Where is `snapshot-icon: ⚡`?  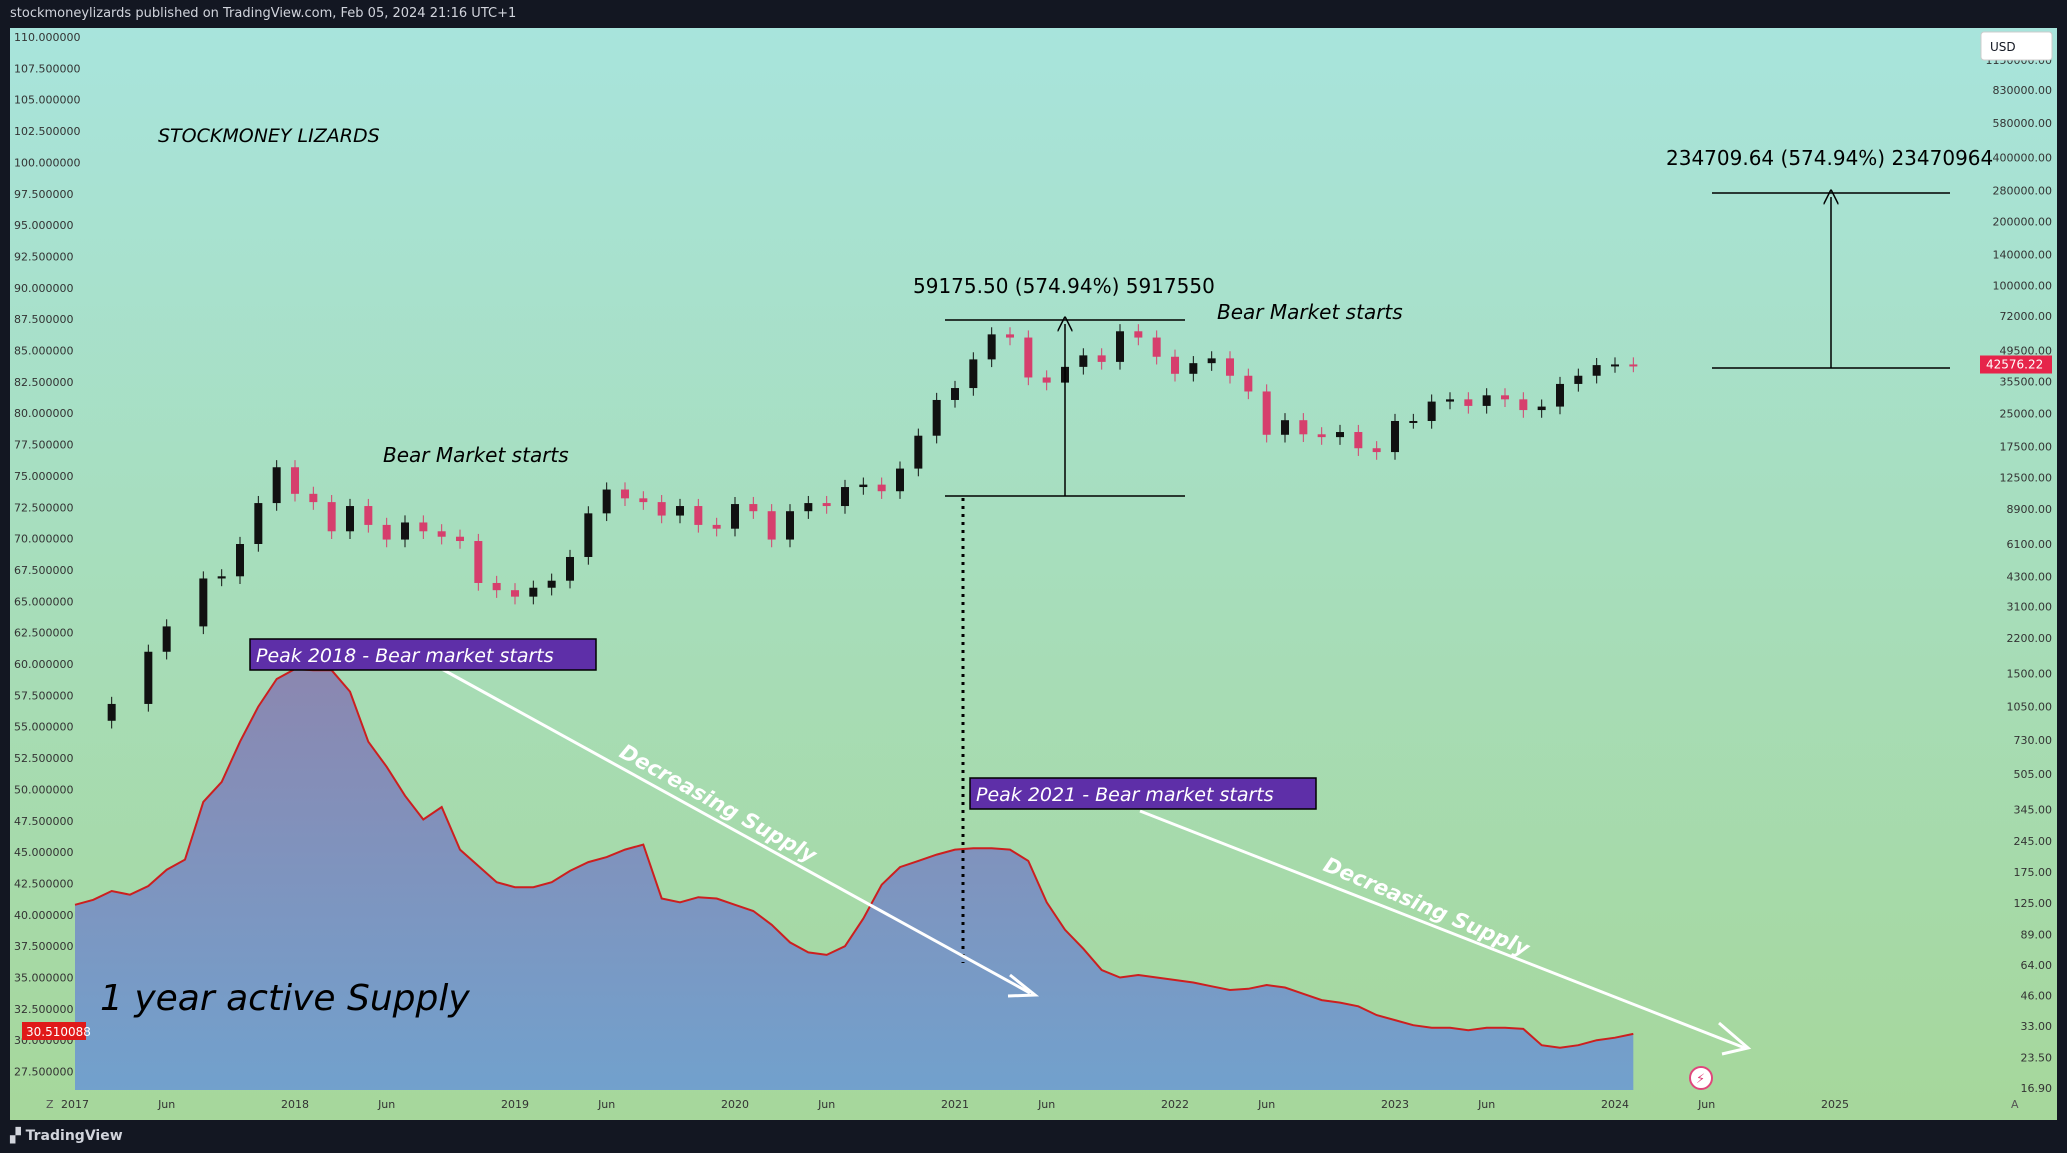 snapshot-icon: ⚡ is located at coordinates (1701, 1078).